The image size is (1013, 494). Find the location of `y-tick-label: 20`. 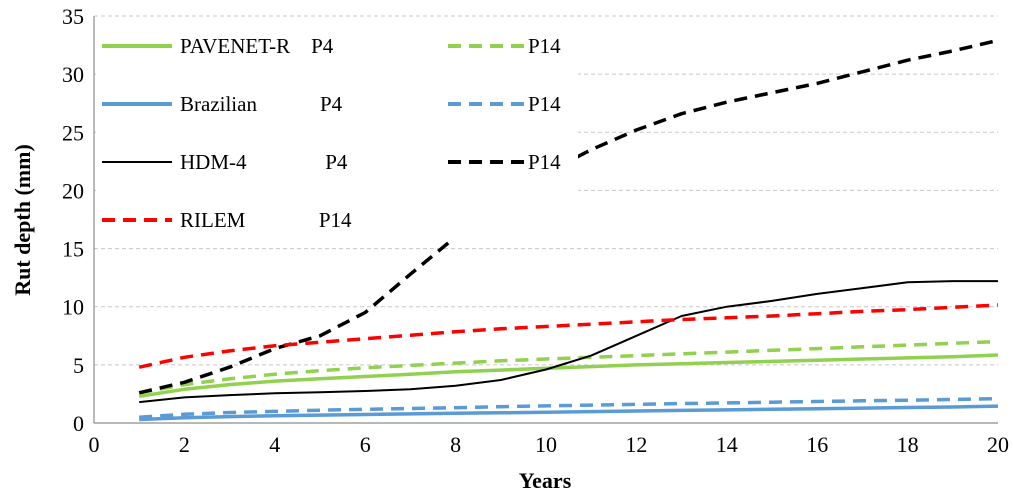

y-tick-label: 20 is located at coordinates (73, 190).